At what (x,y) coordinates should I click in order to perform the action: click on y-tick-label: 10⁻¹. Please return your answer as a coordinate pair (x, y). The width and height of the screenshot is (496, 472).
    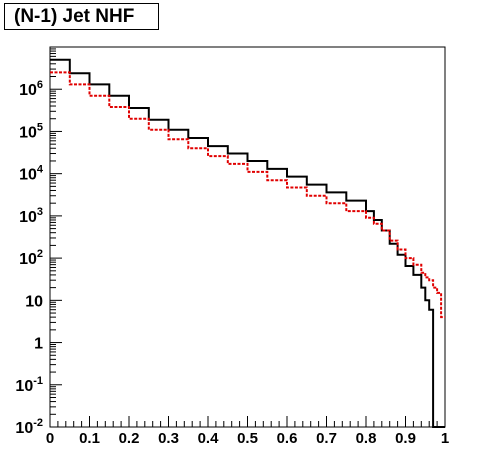
    Looking at the image, I should click on (29, 385).